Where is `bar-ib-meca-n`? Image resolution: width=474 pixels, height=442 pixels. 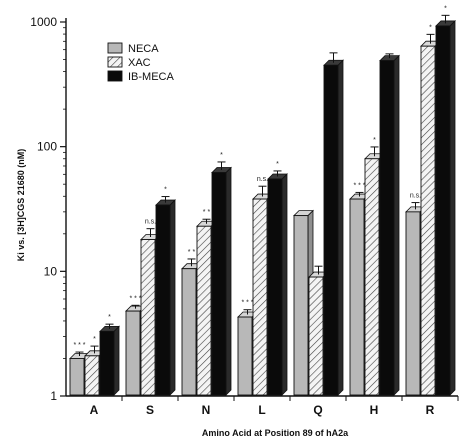 bar-ib-meca-n is located at coordinates (221, 281).